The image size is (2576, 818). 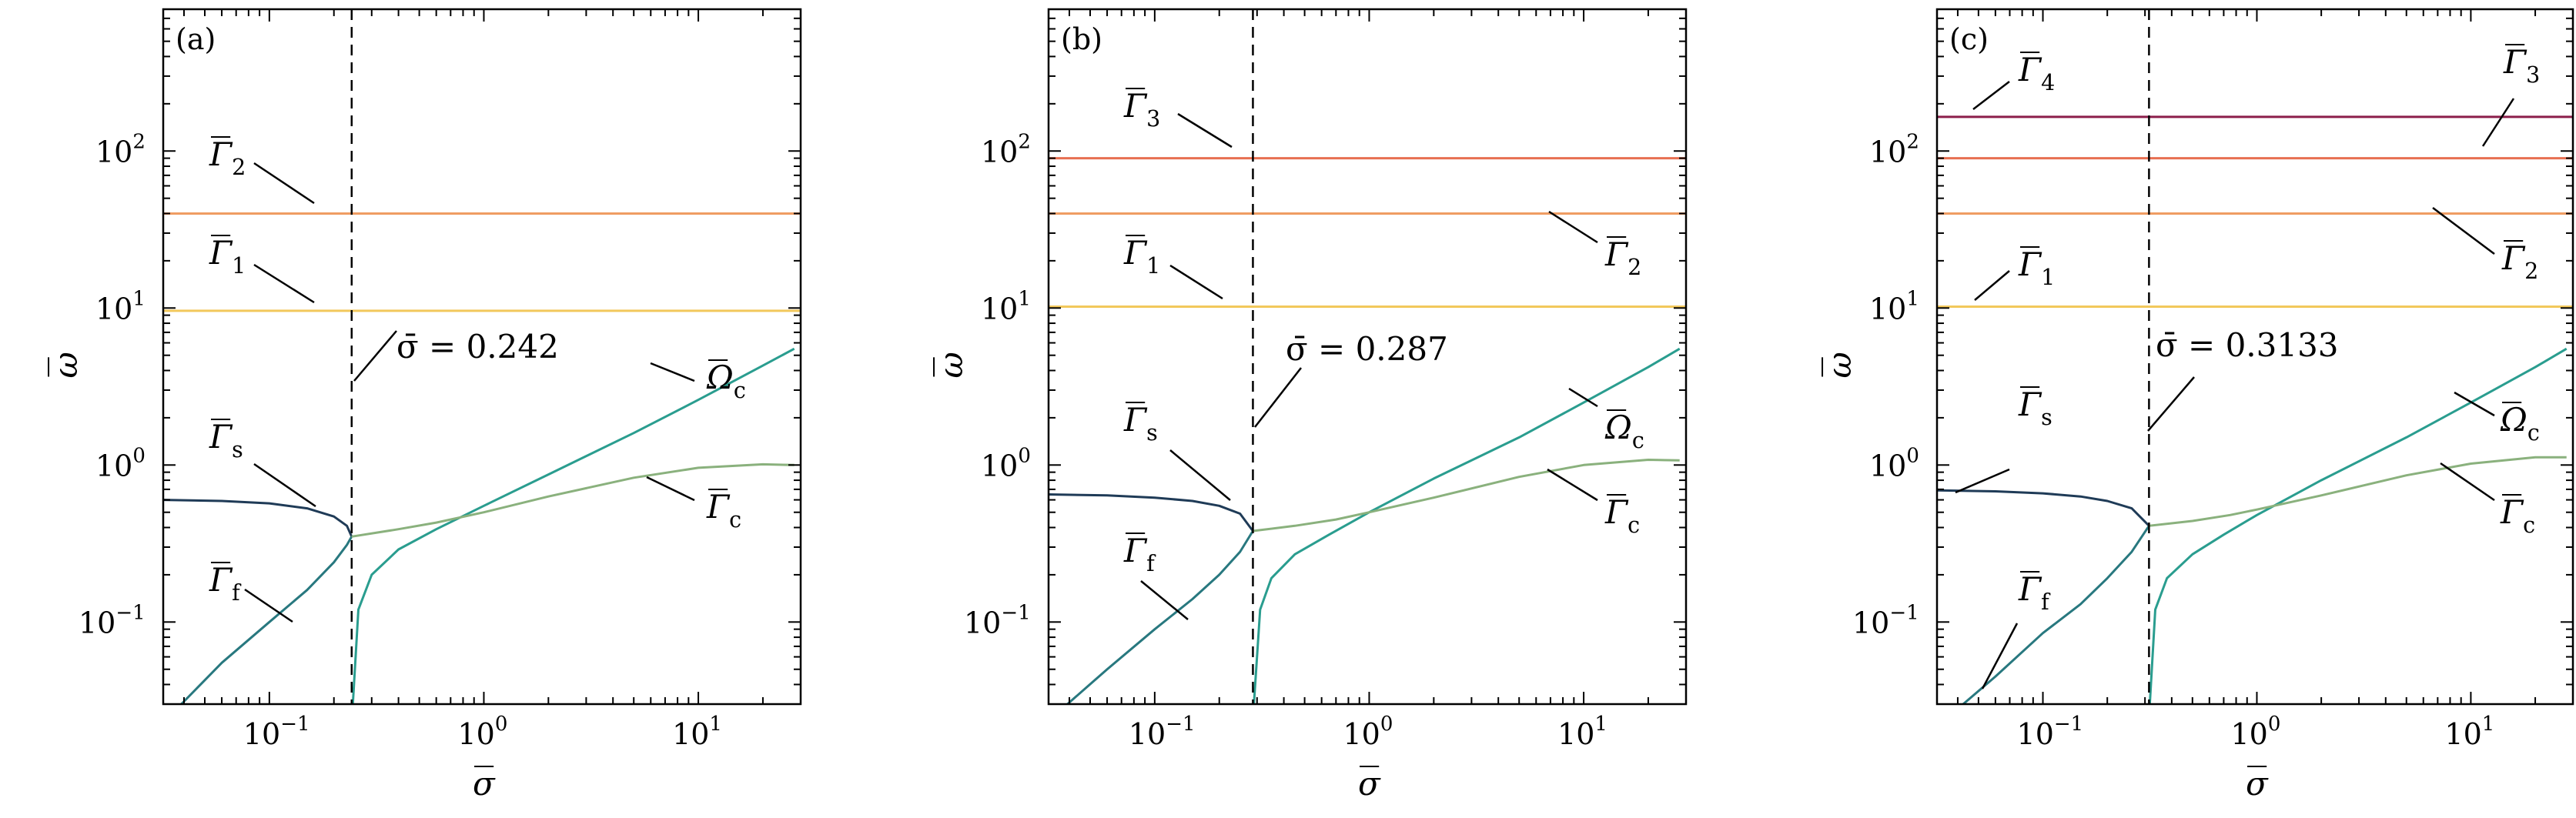 I want to click on panel-label: (c), so click(x=1969, y=39).